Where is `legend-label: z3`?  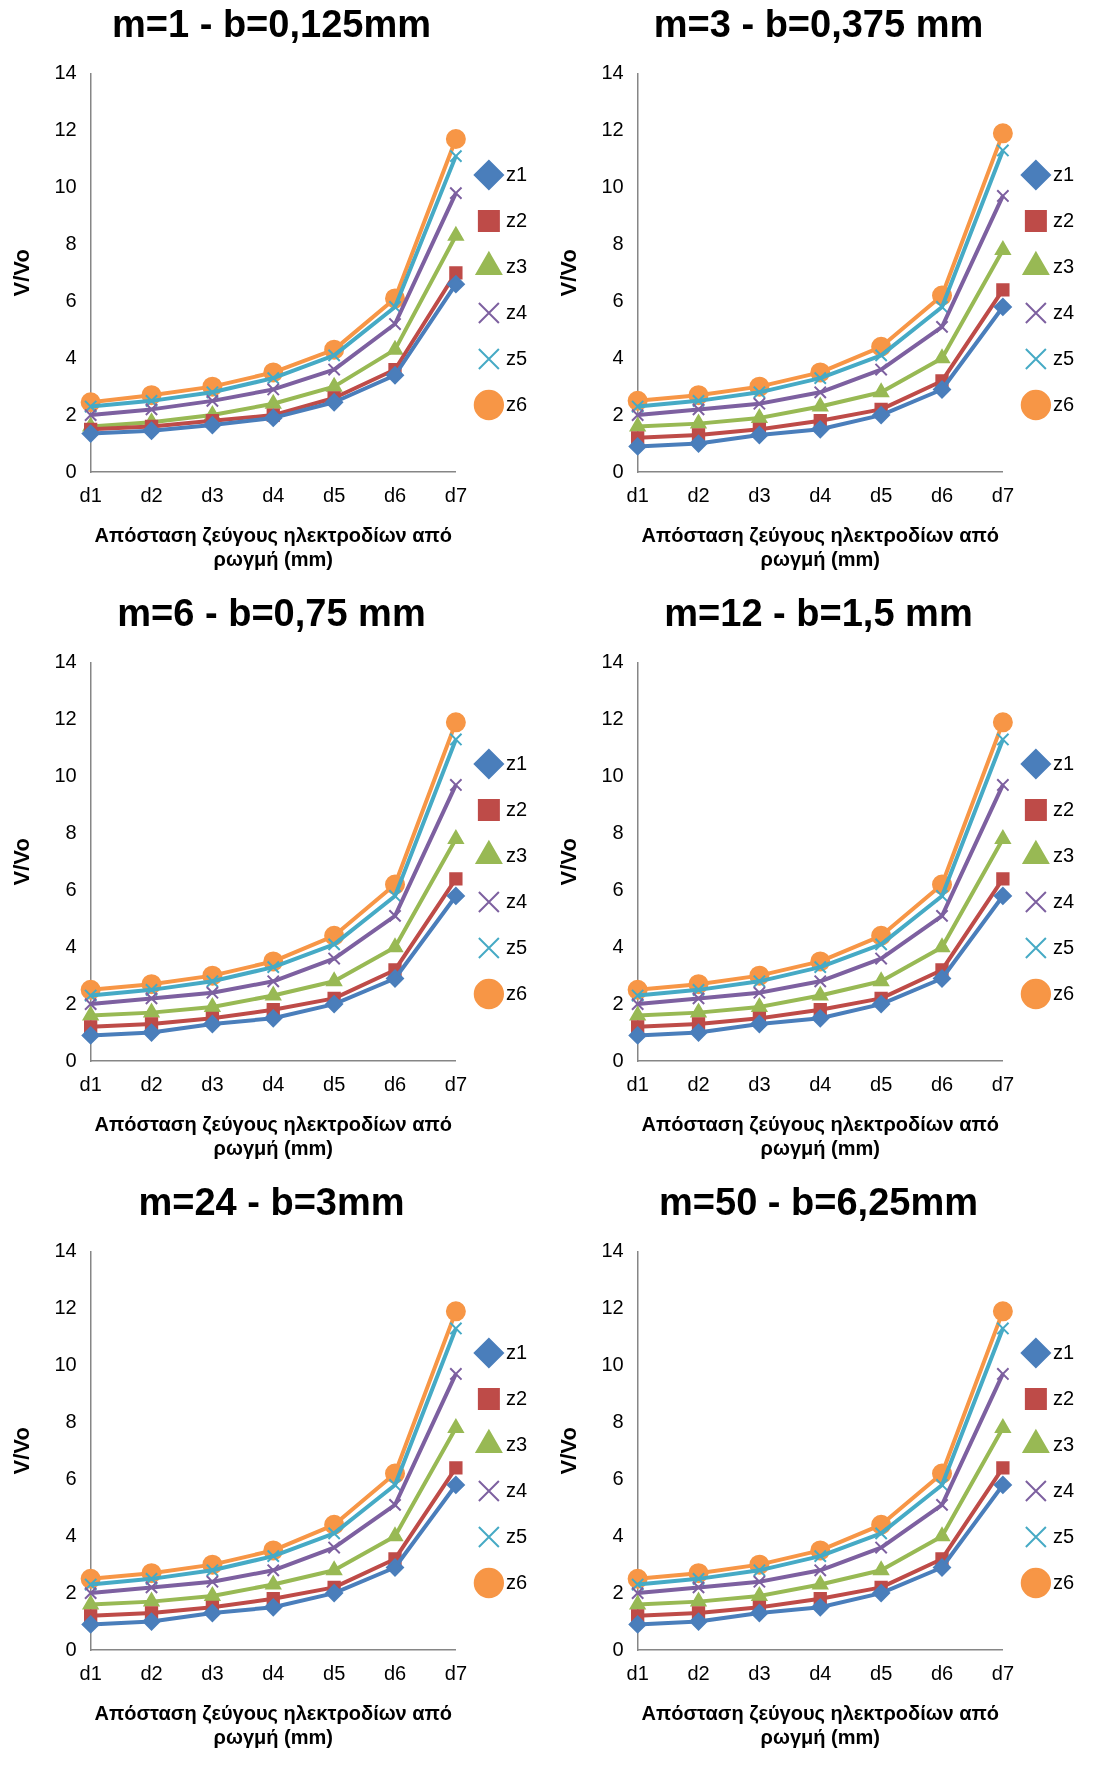 legend-label: z3 is located at coordinates (1063, 1443).